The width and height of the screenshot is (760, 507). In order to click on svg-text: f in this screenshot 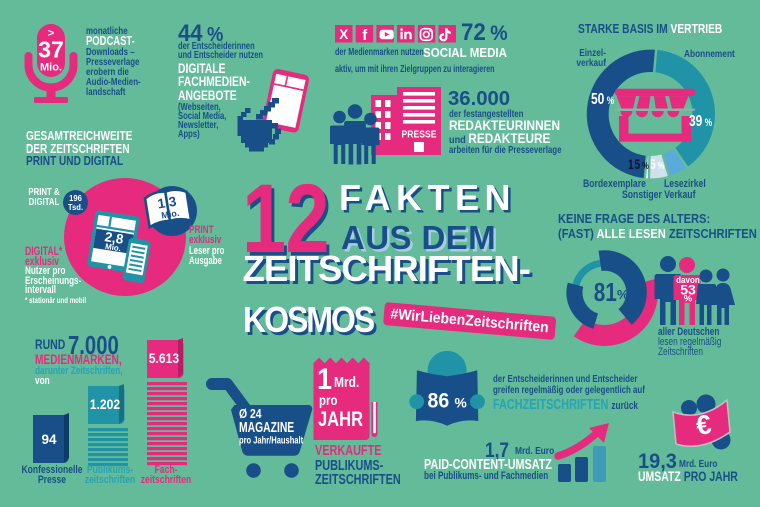, I will do `click(365, 35)`.